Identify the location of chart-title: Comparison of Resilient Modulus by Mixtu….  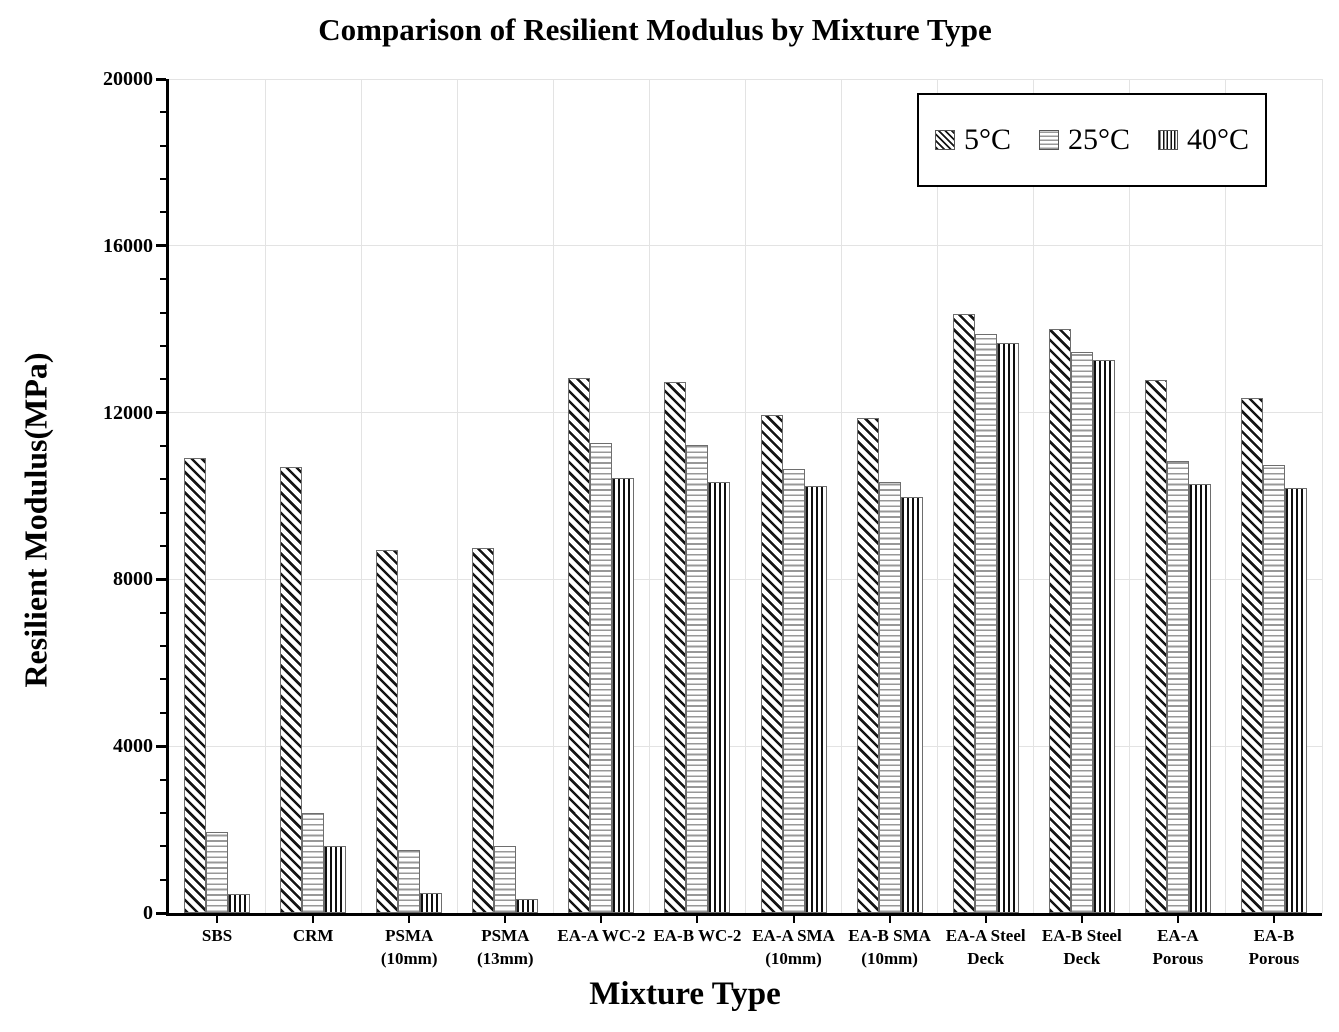
(655, 29).